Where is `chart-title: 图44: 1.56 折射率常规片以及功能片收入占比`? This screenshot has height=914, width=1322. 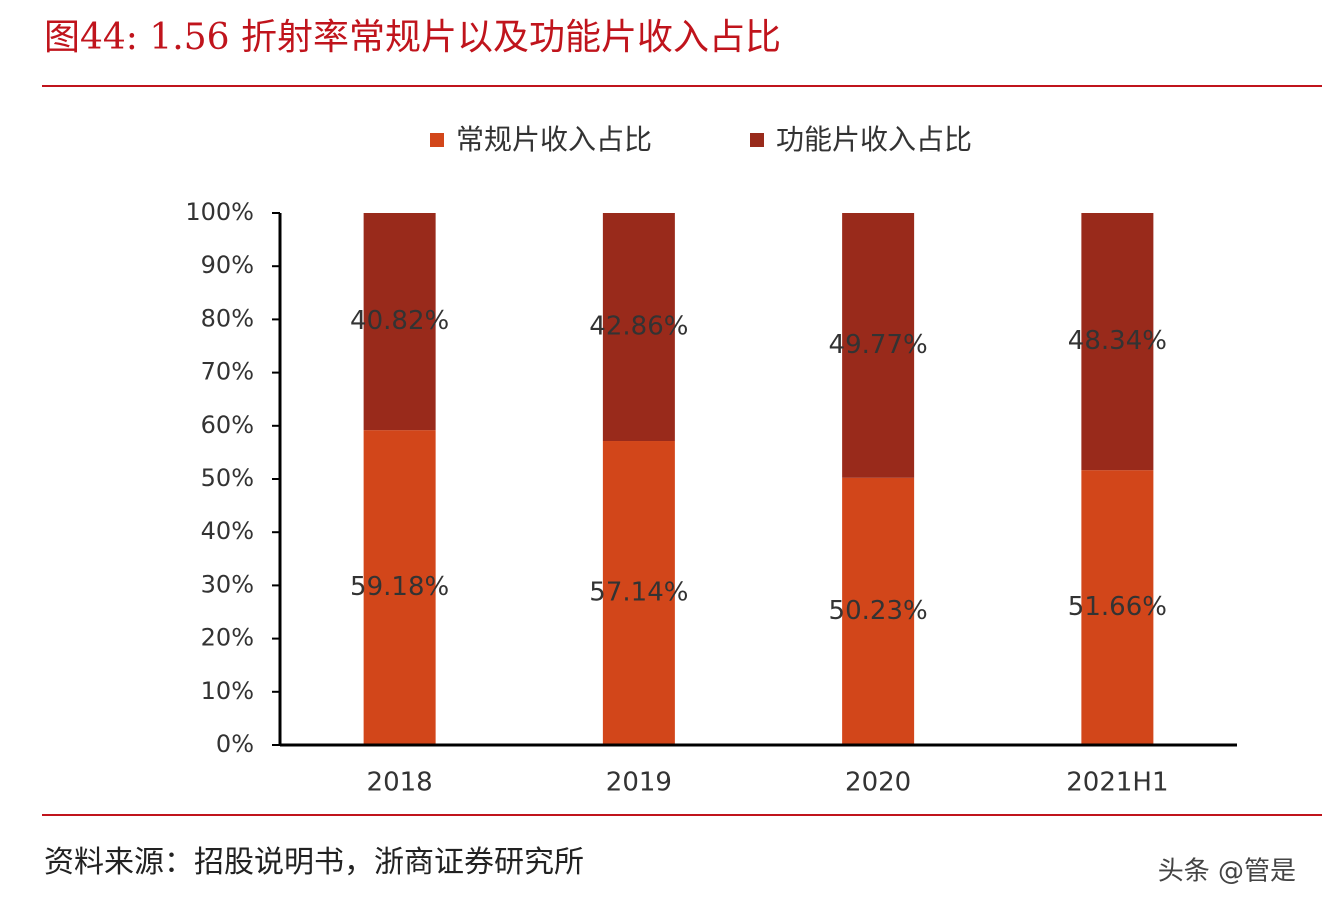
chart-title: 图44: 1.56 折射率常规片以及功能片收入占比 is located at coordinates (412, 37).